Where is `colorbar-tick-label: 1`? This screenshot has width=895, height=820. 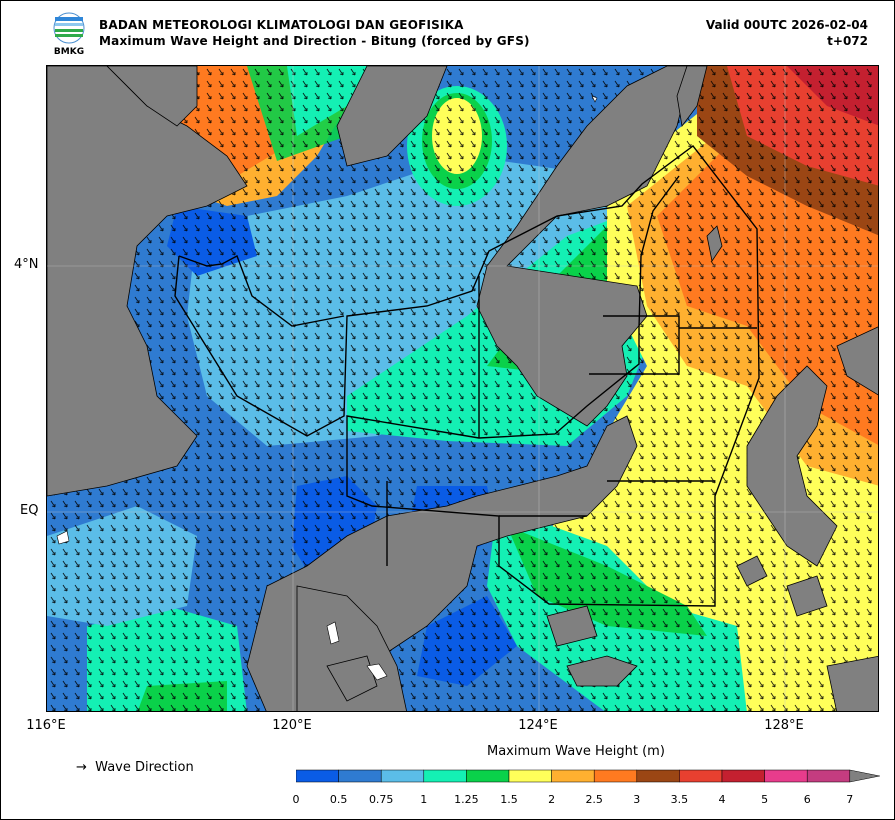
colorbar-tick-label: 1 is located at coordinates (424, 799).